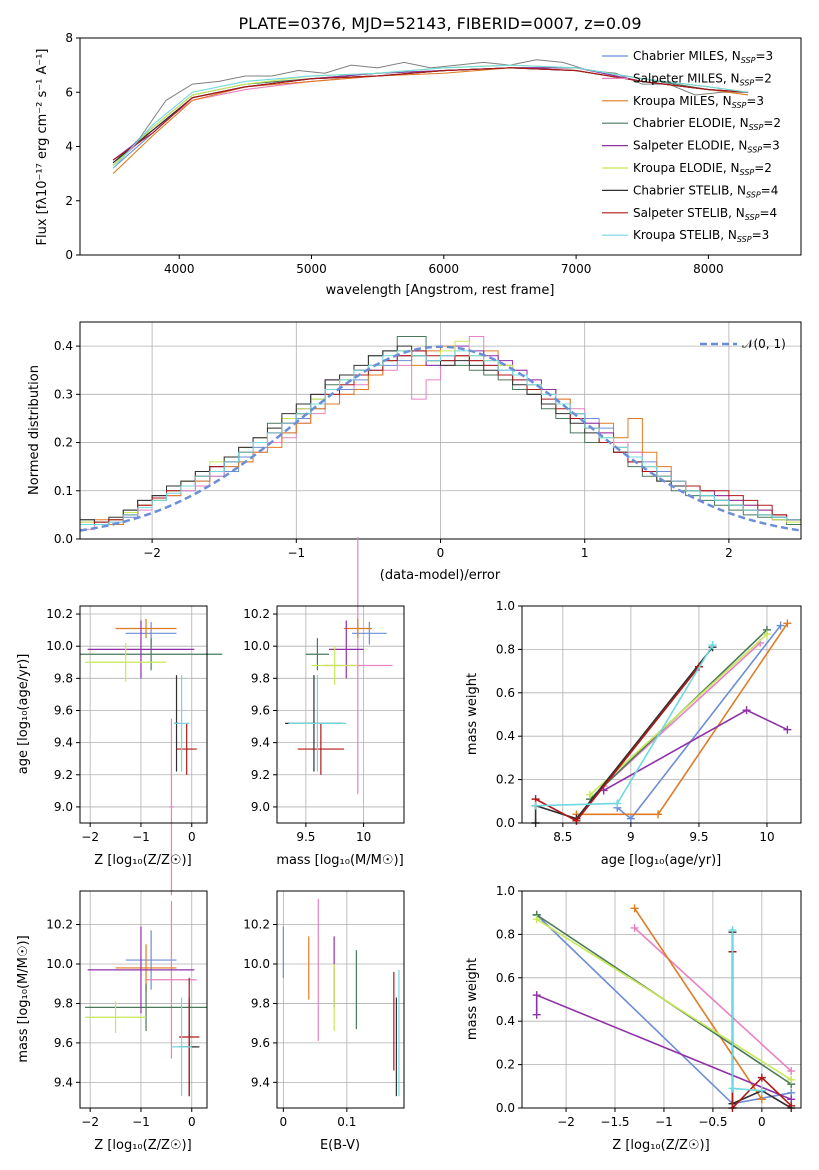  I want to click on z-weight-y-tick-label: 0.4, so click(505, 1021).